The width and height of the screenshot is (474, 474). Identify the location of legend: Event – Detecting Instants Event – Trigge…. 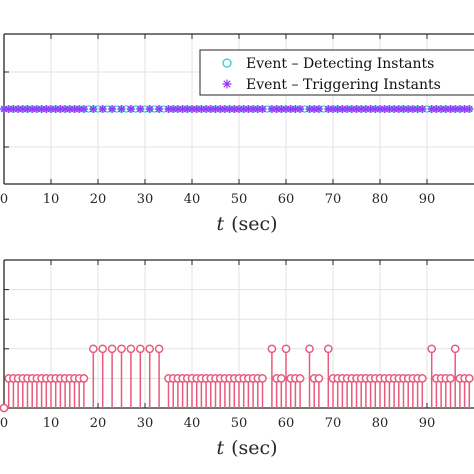
(336, 72).